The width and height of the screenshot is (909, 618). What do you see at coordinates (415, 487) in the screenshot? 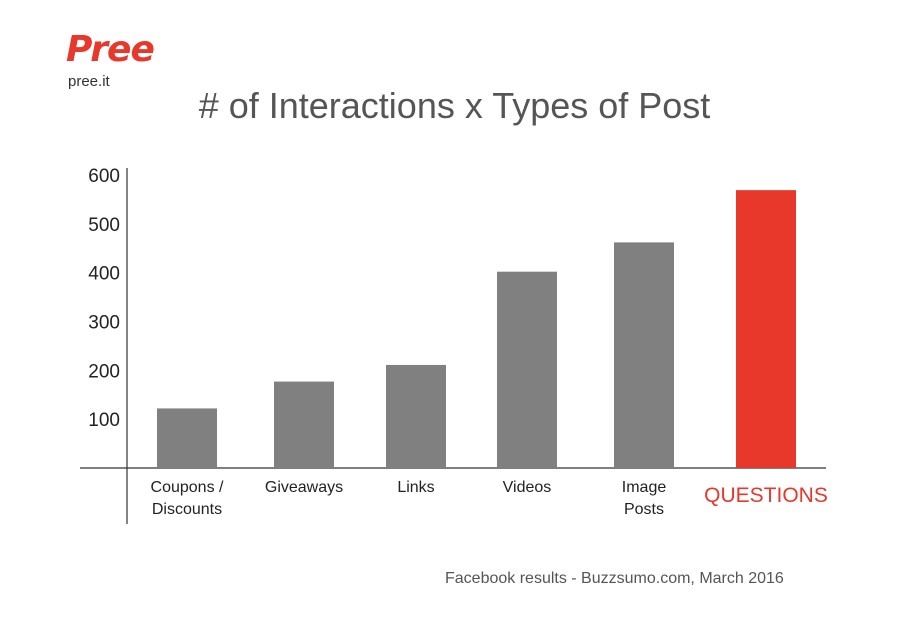
I see `x-category-label: Links` at bounding box center [415, 487].